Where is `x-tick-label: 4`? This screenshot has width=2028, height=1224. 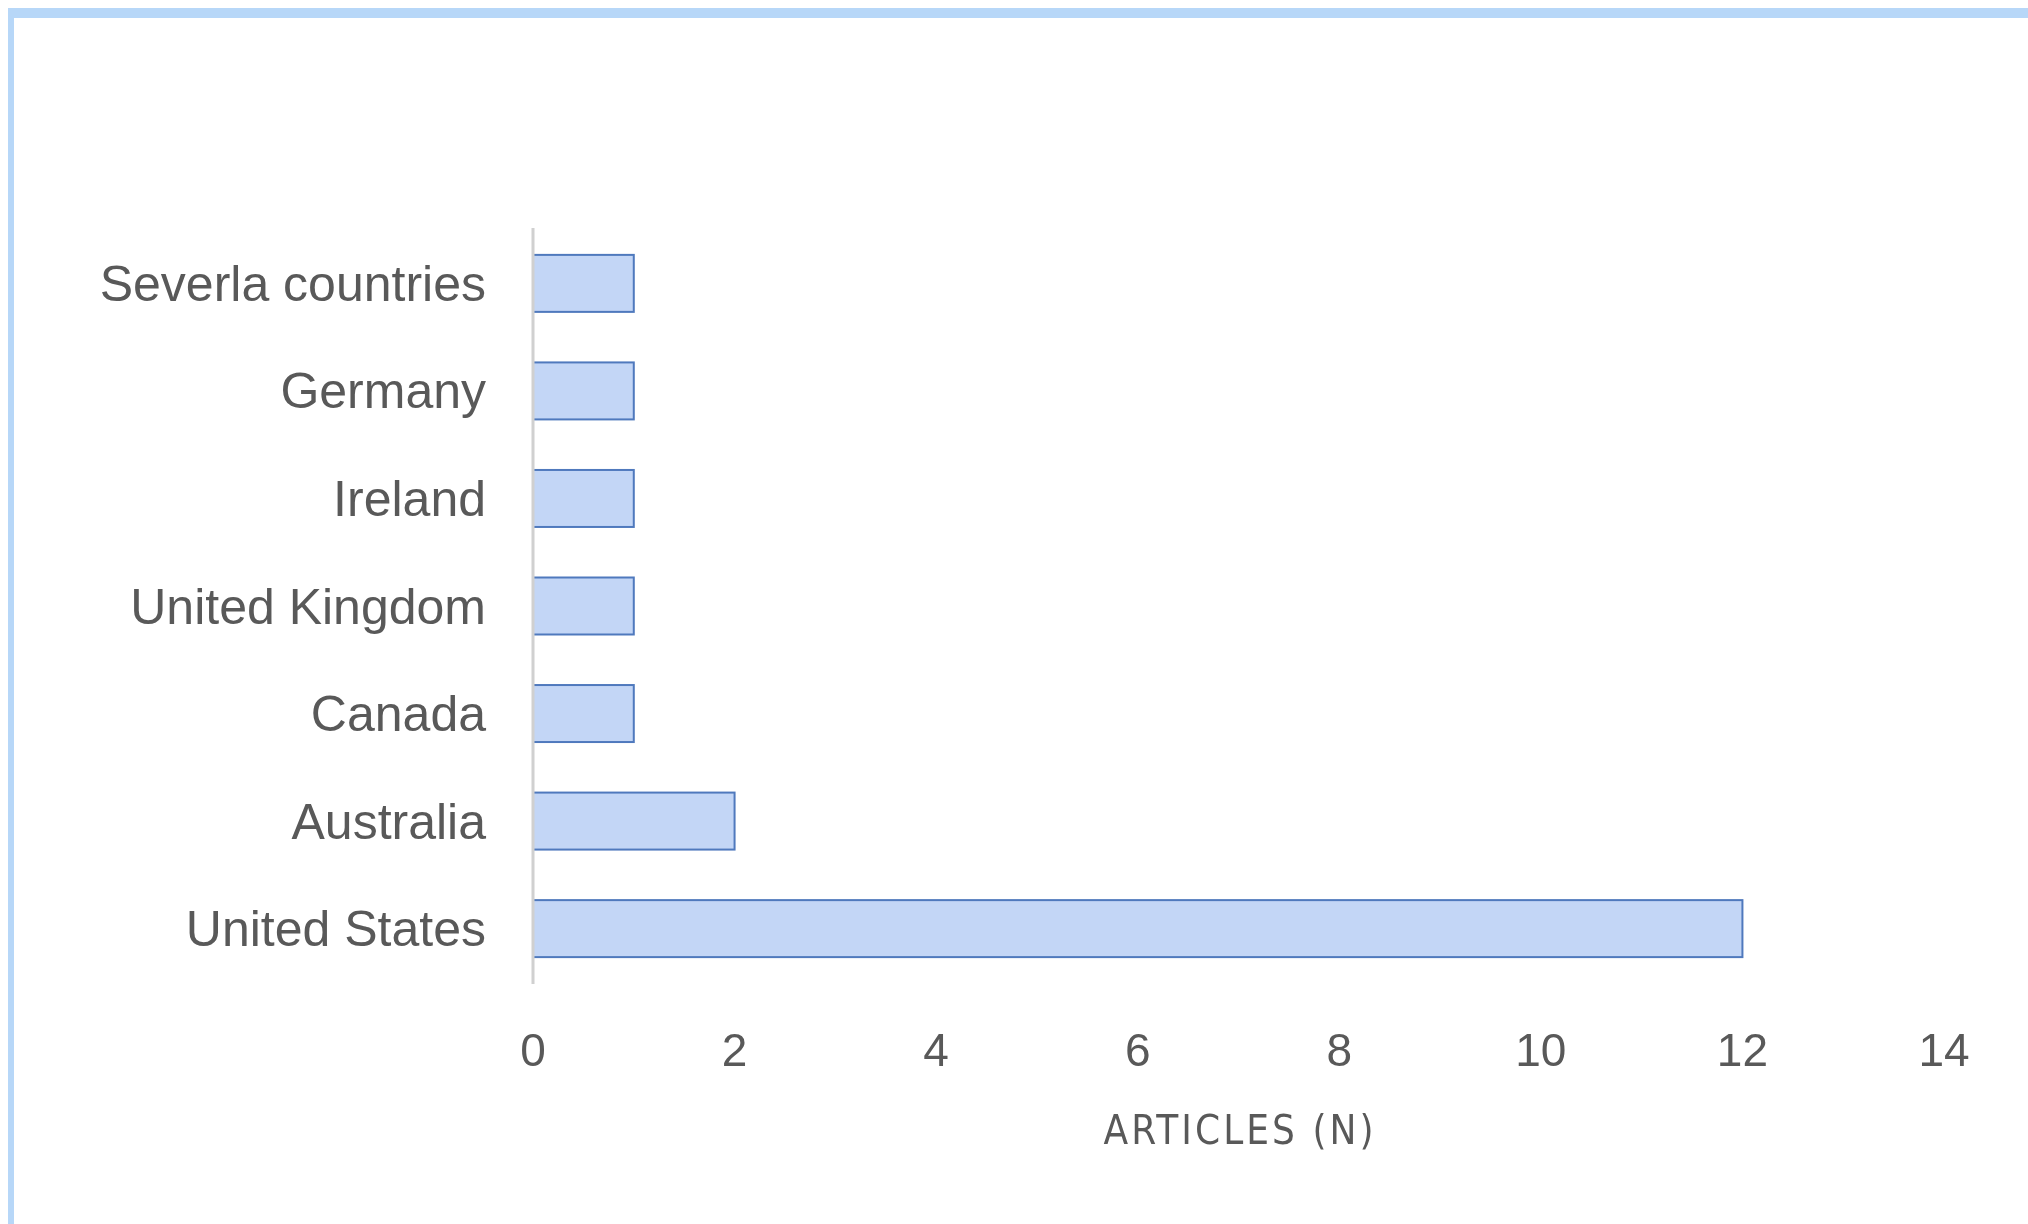
x-tick-label: 4 is located at coordinates (936, 1050).